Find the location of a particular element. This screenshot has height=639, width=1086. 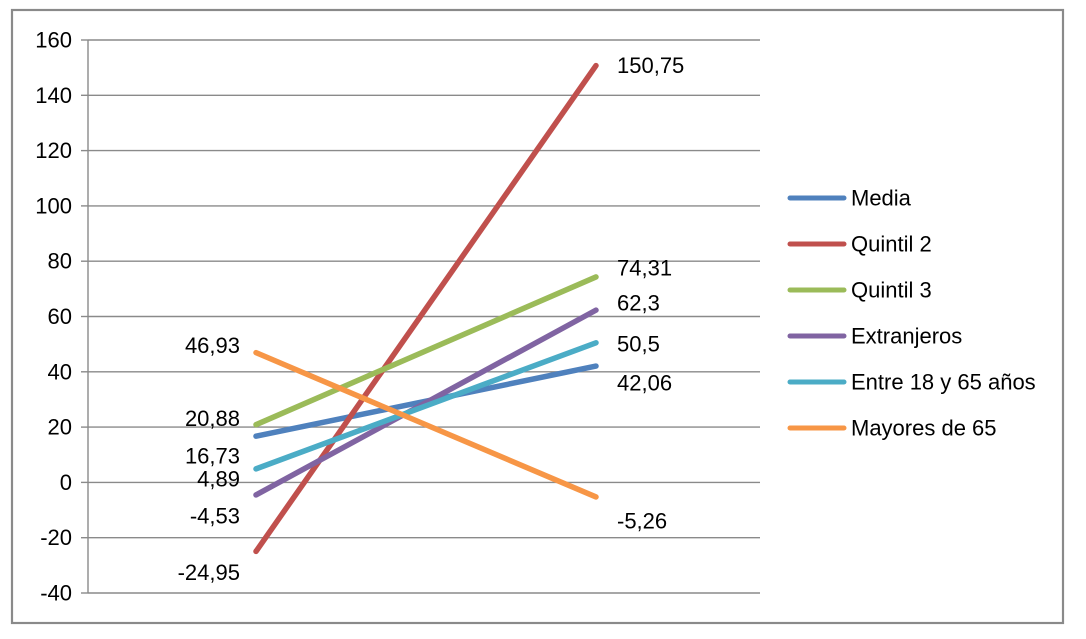

y-axis-tick-label: 80 is located at coordinates (60, 261).